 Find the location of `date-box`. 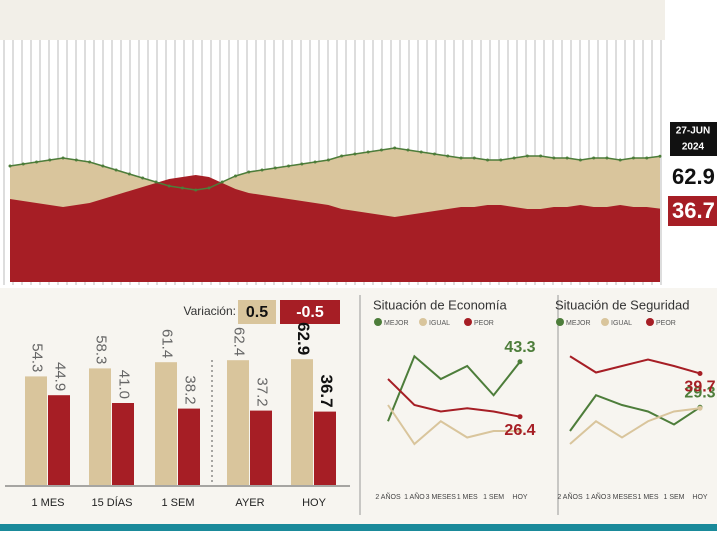

date-box is located at coordinates (693, 139).